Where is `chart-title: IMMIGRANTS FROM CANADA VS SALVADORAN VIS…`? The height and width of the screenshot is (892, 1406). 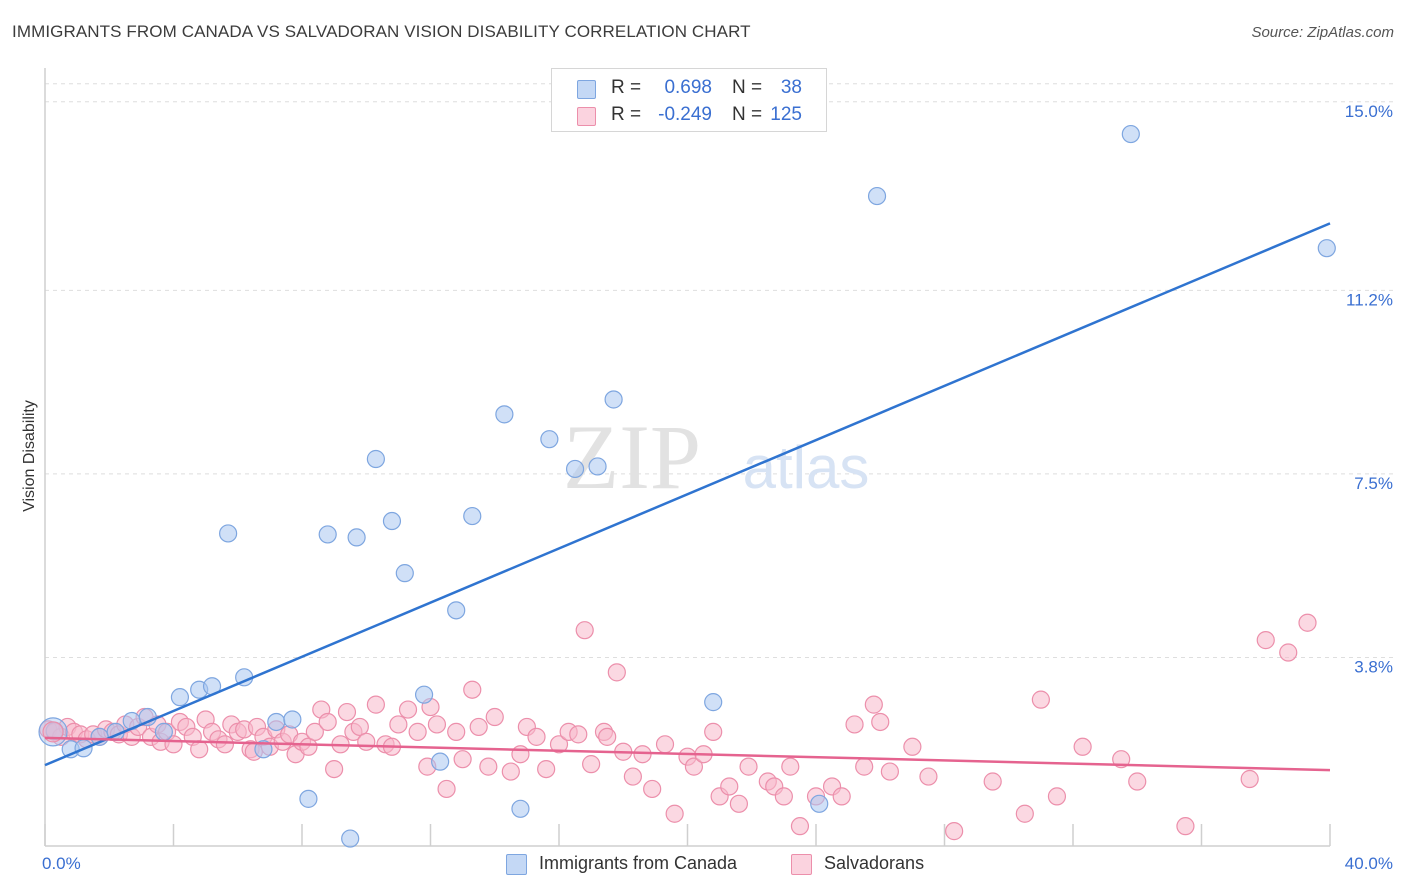
chart-title: IMMIGRANTS FROM CANADA VS SALVADORAN VIS… is located at coordinates (381, 31).